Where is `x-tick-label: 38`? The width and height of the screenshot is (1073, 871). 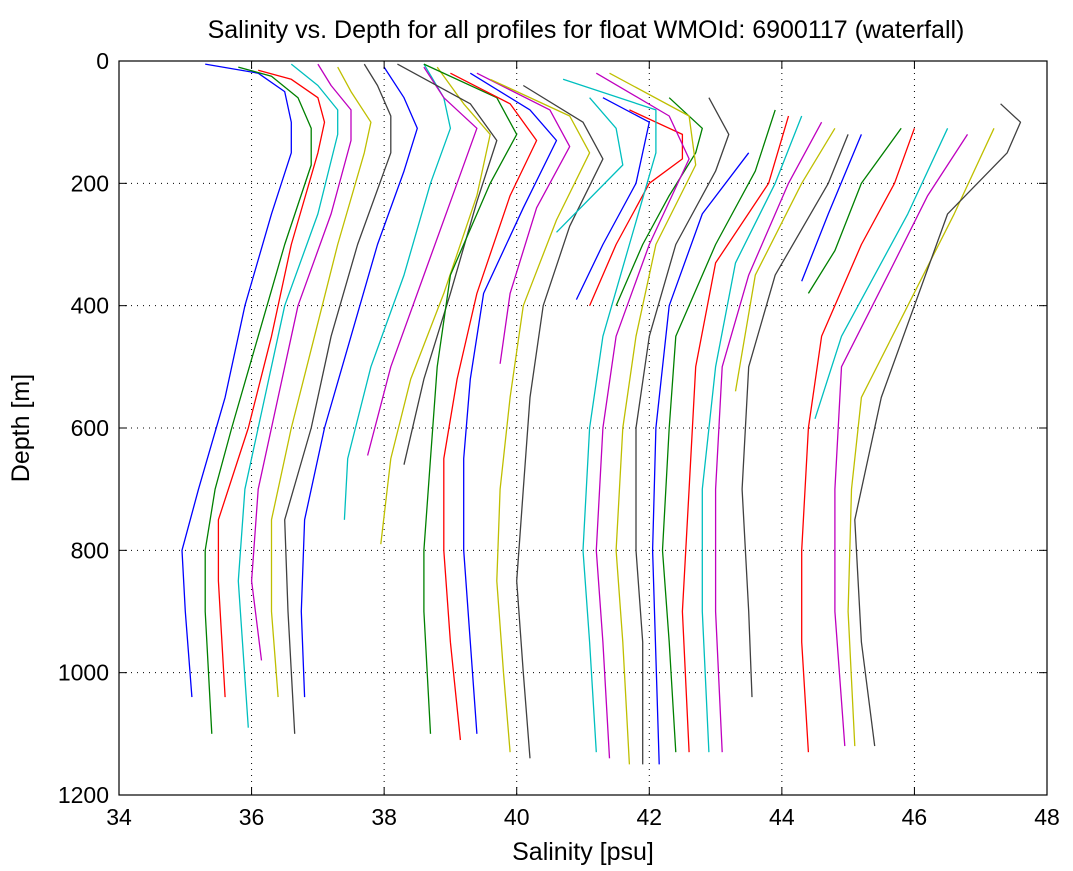
x-tick-label: 38 is located at coordinates (384, 817).